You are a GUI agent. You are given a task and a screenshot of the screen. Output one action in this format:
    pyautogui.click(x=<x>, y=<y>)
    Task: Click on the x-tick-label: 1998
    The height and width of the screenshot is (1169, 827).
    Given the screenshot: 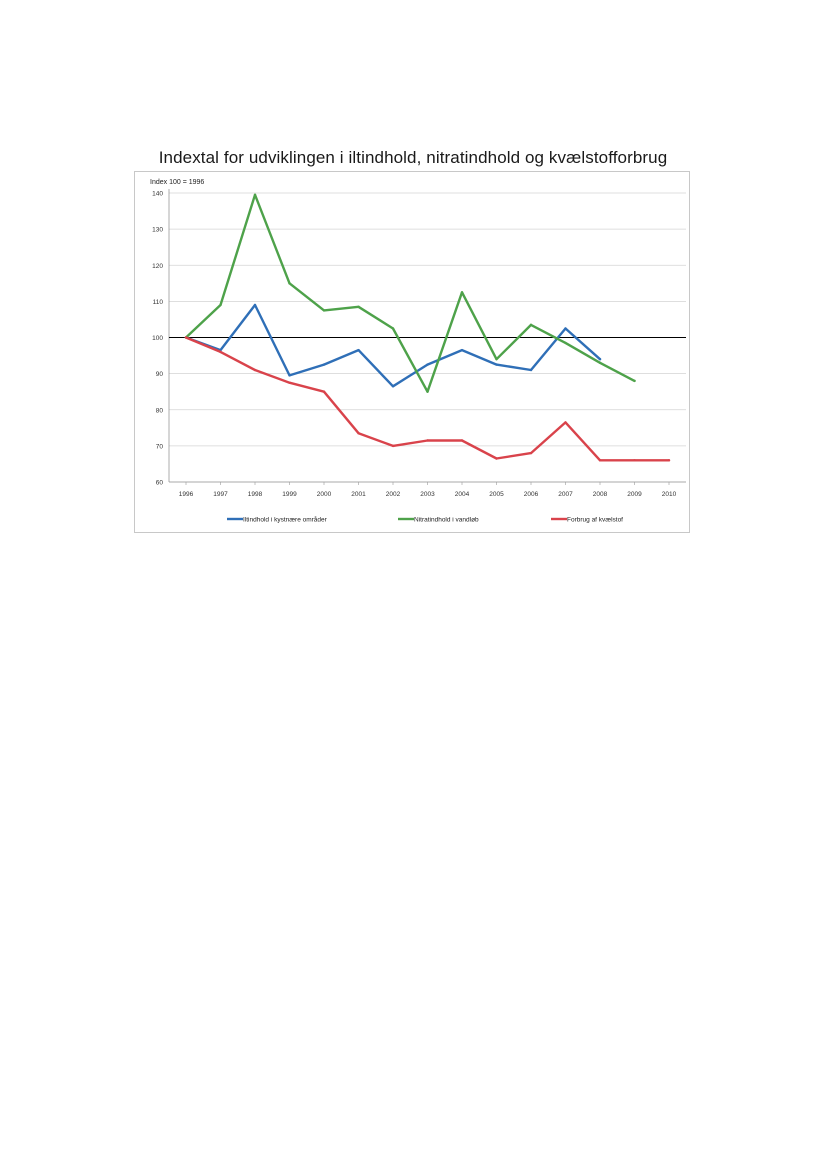 What is the action you would take?
    pyautogui.click(x=255, y=494)
    